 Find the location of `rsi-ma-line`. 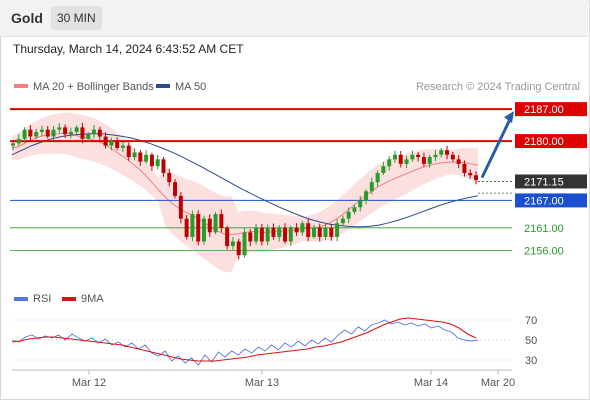

rsi-ma-line is located at coordinates (244, 339).